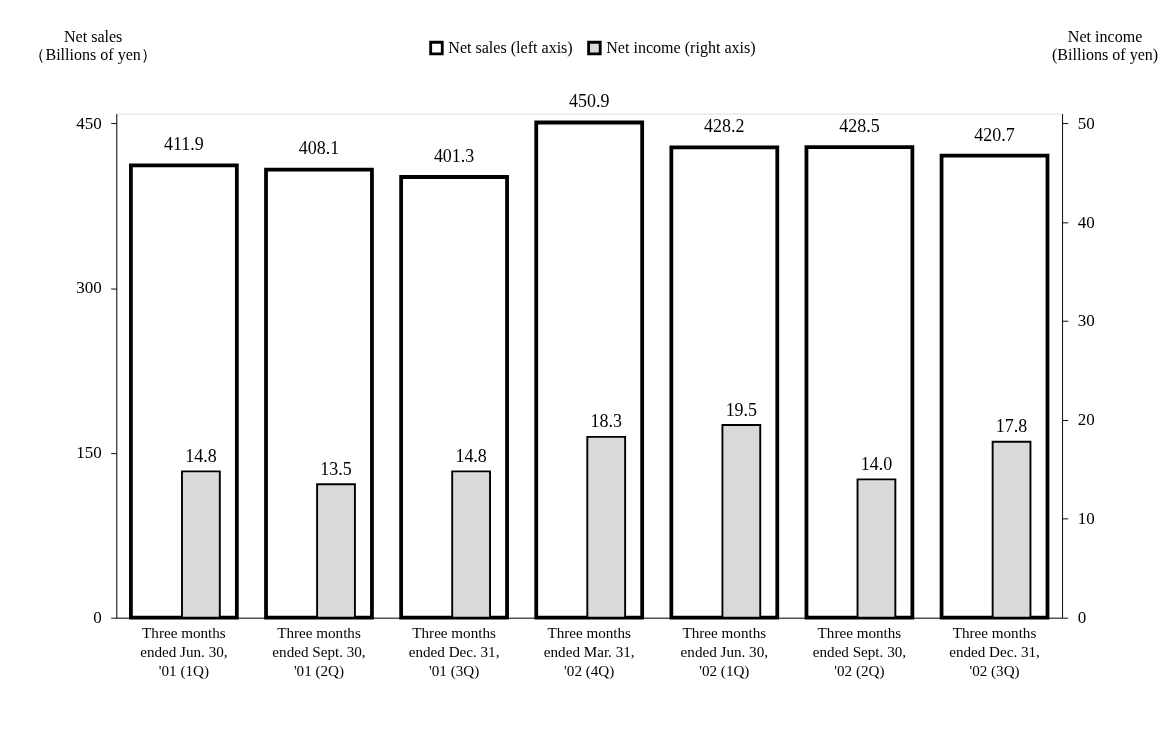 This screenshot has width=1168, height=734. Describe the element at coordinates (589, 652) in the screenshot. I see `x-tick-label: Three months ended Mar. 31, '02 (4Q)` at that location.